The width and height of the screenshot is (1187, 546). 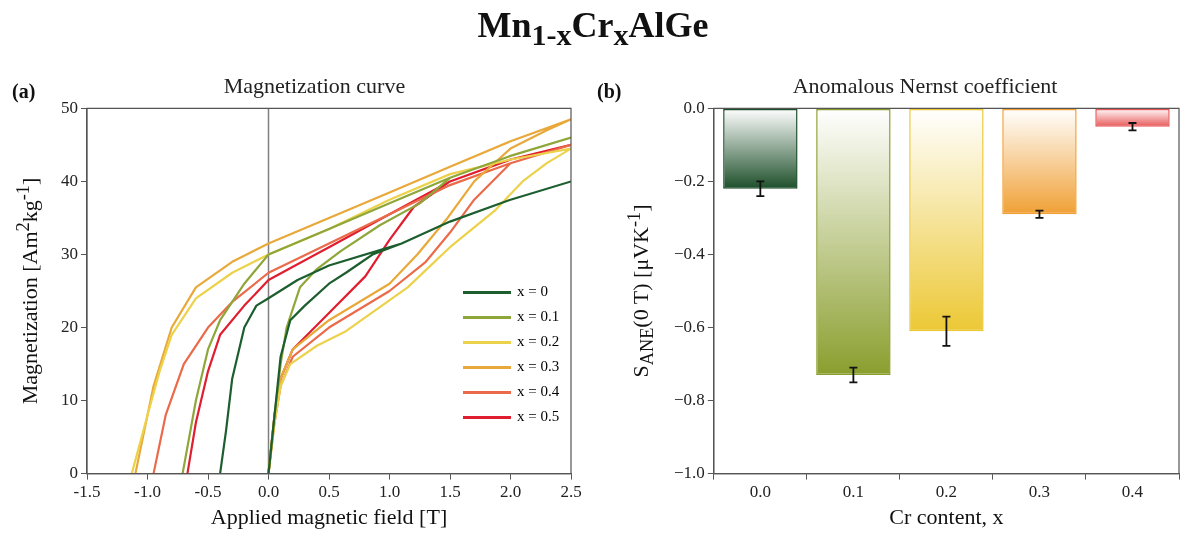 What do you see at coordinates (689, 180) in the screenshot?
I see `y-tick-label: −0.2` at bounding box center [689, 180].